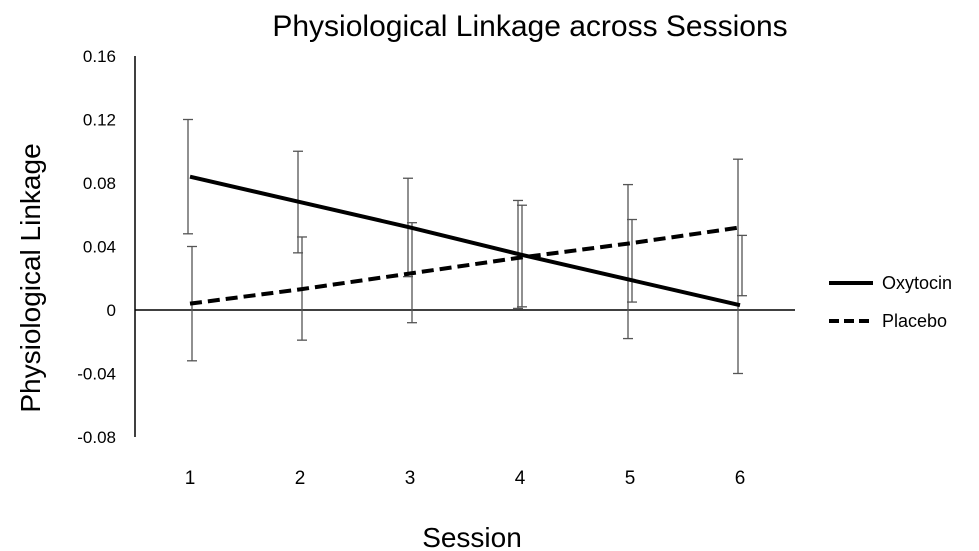  I want to click on y-tick-label: -0.04, so click(96, 374).